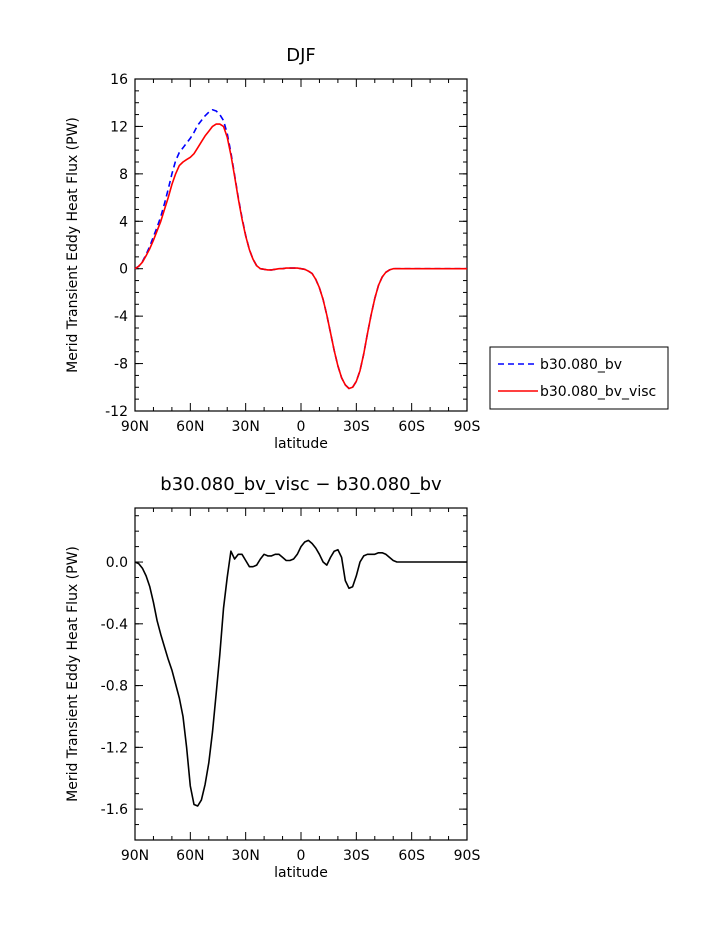  What do you see at coordinates (121, 317) in the screenshot?
I see `y-tick-label: -4` at bounding box center [121, 317].